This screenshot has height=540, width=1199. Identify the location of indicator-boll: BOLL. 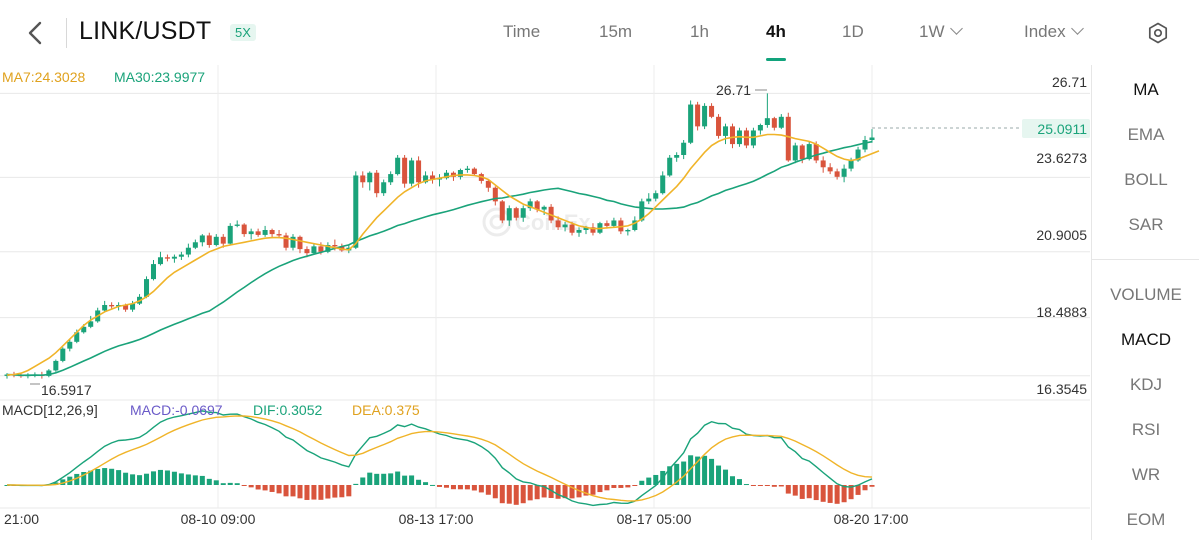
(1146, 179).